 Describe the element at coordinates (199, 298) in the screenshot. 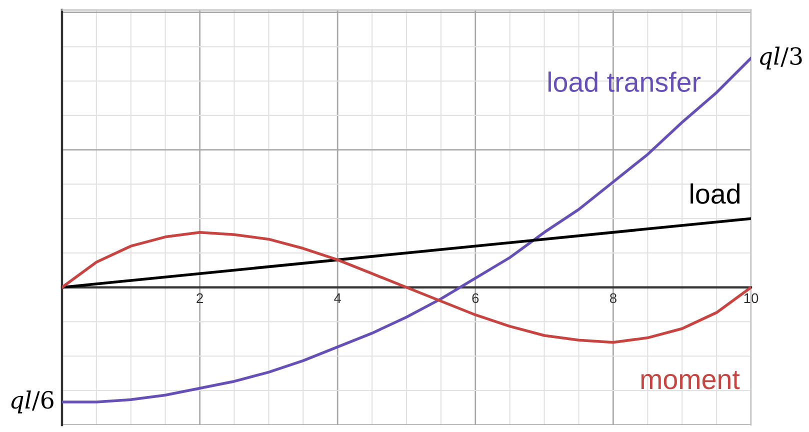

I see `x-tick-label: 2` at that location.